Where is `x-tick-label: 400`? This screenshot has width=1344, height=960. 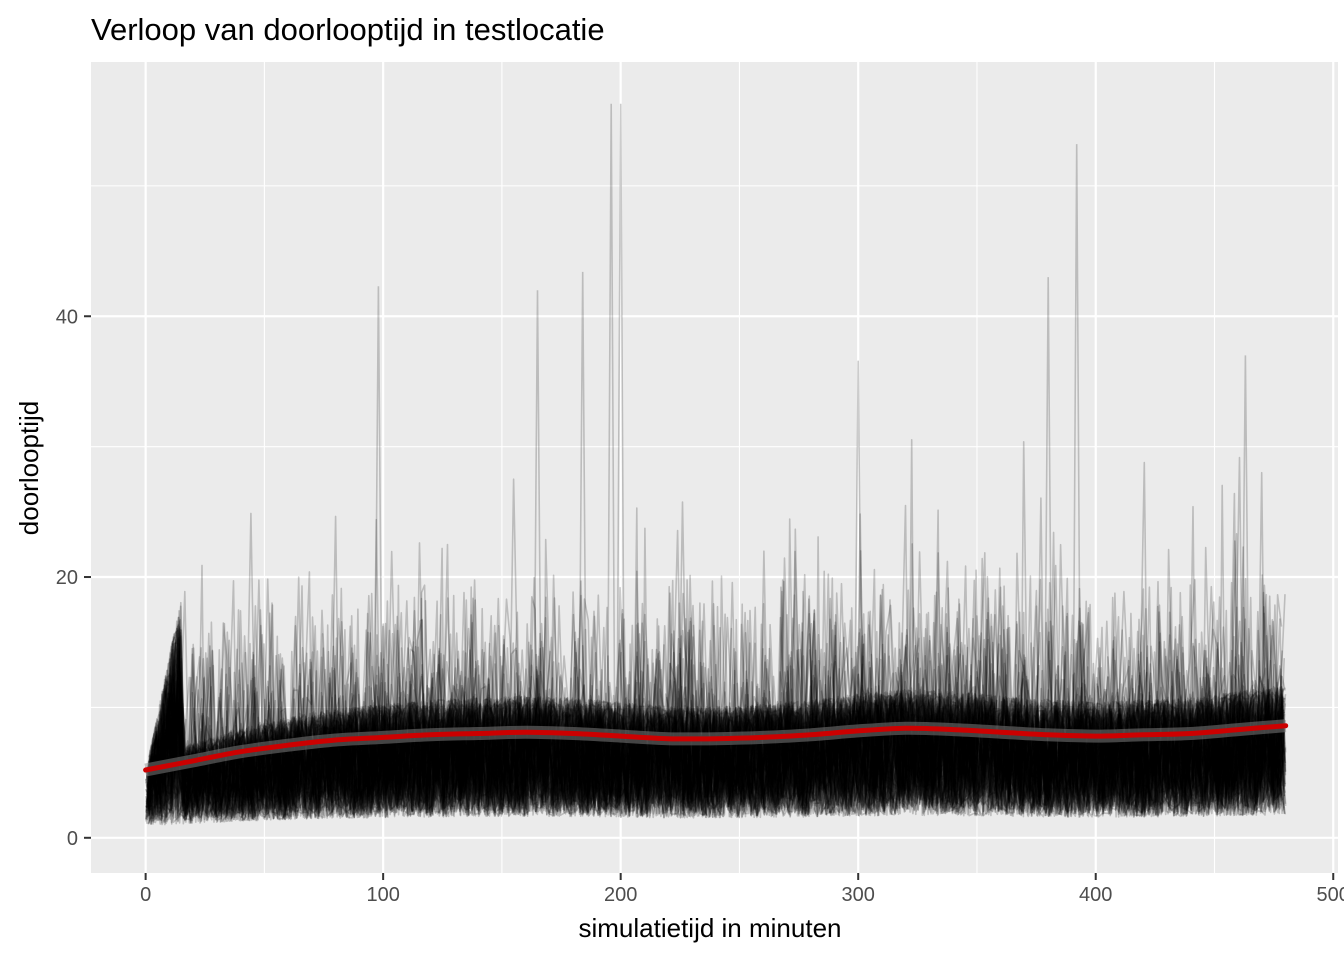
x-tick-label: 400 is located at coordinates (1095, 895).